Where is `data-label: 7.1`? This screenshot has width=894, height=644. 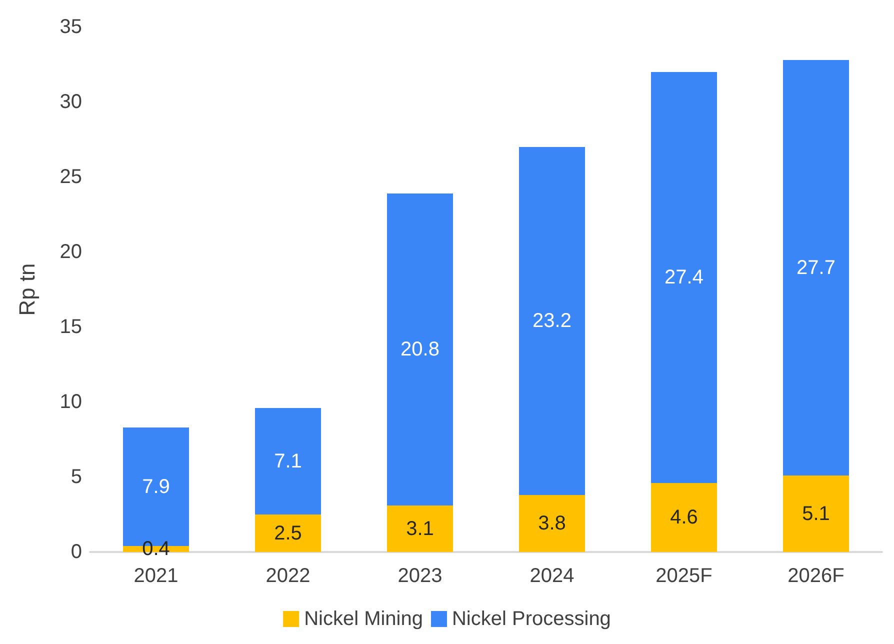 data-label: 7.1 is located at coordinates (288, 461).